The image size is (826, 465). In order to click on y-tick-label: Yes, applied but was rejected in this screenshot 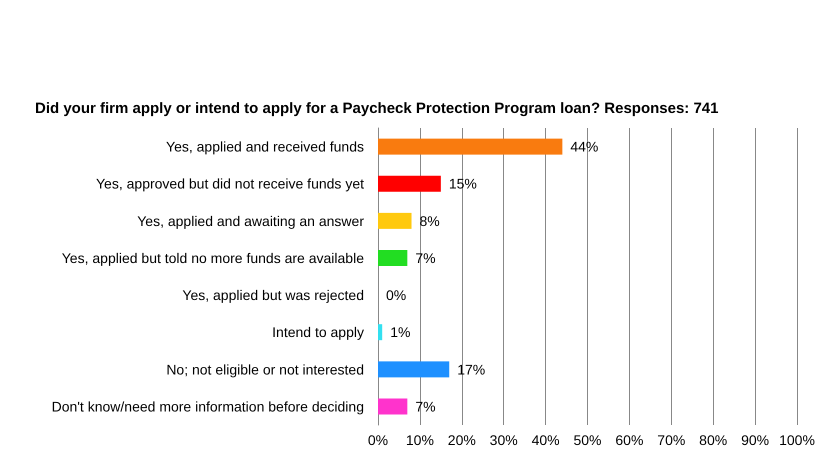, I will do `click(273, 295)`.